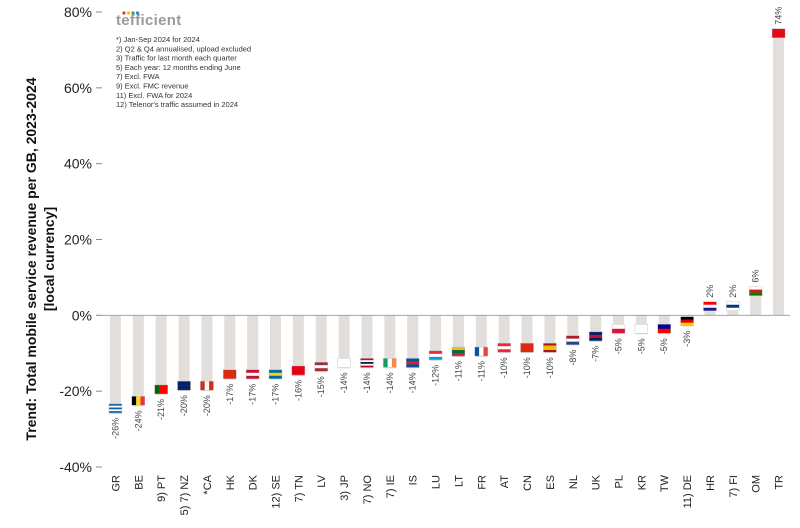 Image resolution: width=800 pixels, height=528 pixels. What do you see at coordinates (734, 486) in the screenshot?
I see `x-tick-label: 7) FI` at bounding box center [734, 486].